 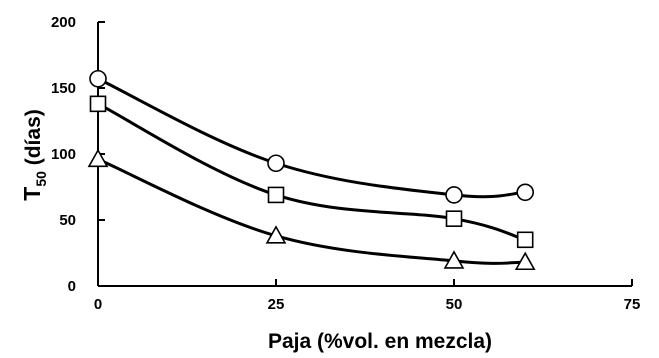 What do you see at coordinates (41, 179) in the screenshot?
I see `y-axis-title-subscript: 50` at bounding box center [41, 179].